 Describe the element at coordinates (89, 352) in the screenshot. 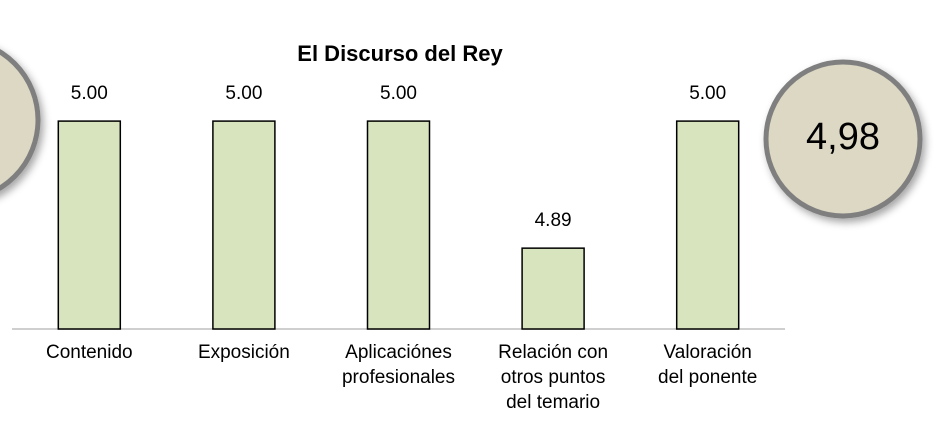

I see `x-tick-label: Contenido` at that location.